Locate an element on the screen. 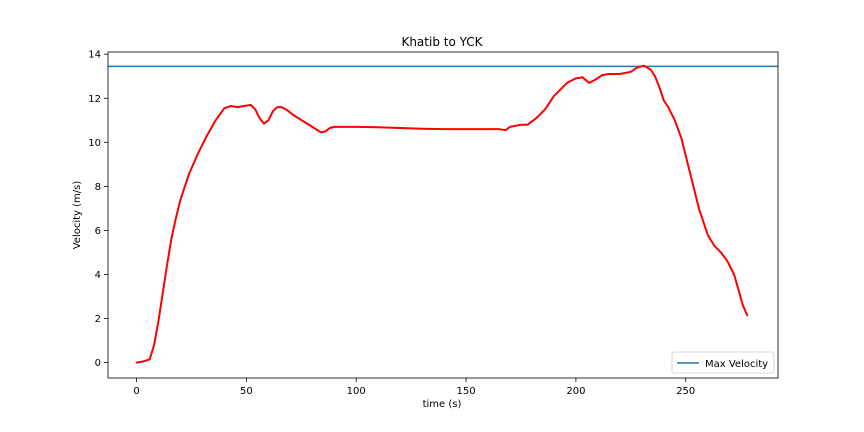 The image size is (864, 432). legend: Max Velocity is located at coordinates (723, 362).